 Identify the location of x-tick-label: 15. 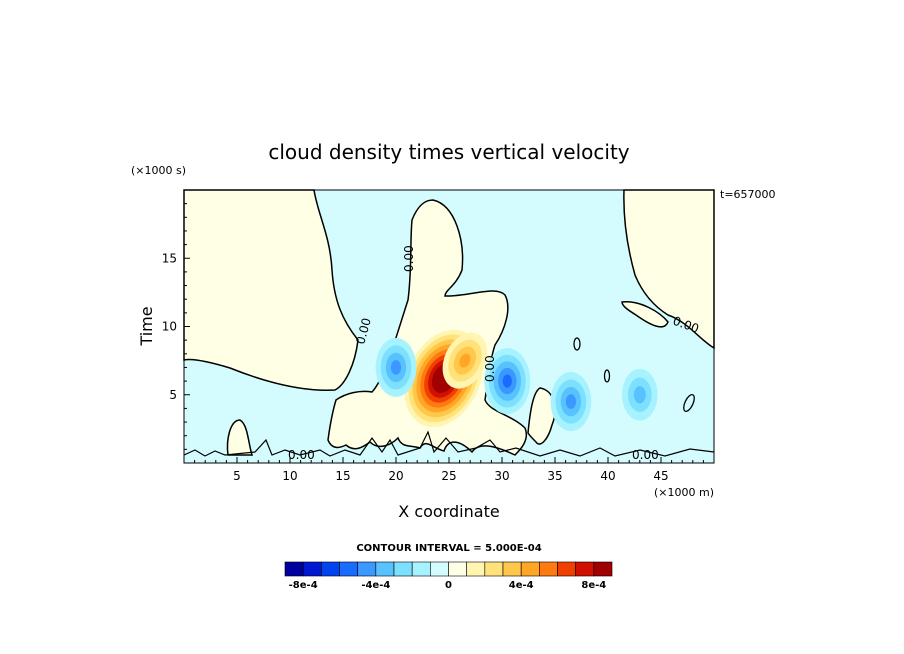
(342, 476).